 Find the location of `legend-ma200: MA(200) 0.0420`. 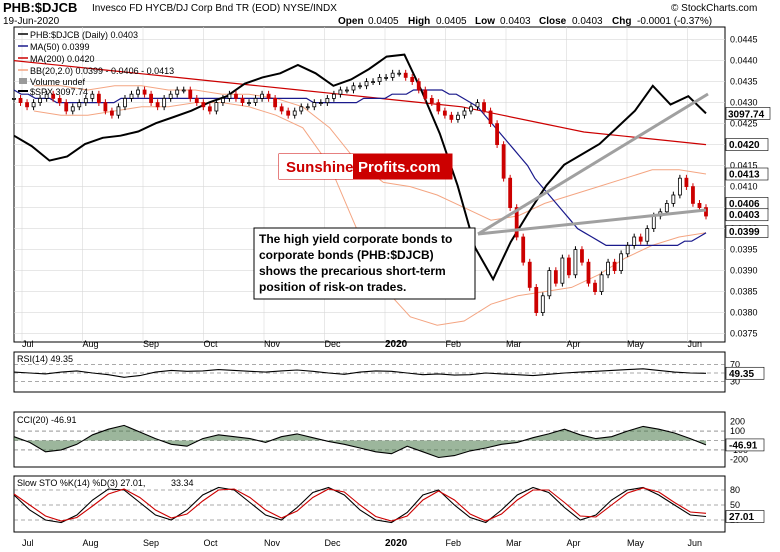

legend-ma200: MA(200) 0.0420 is located at coordinates (56, 59).